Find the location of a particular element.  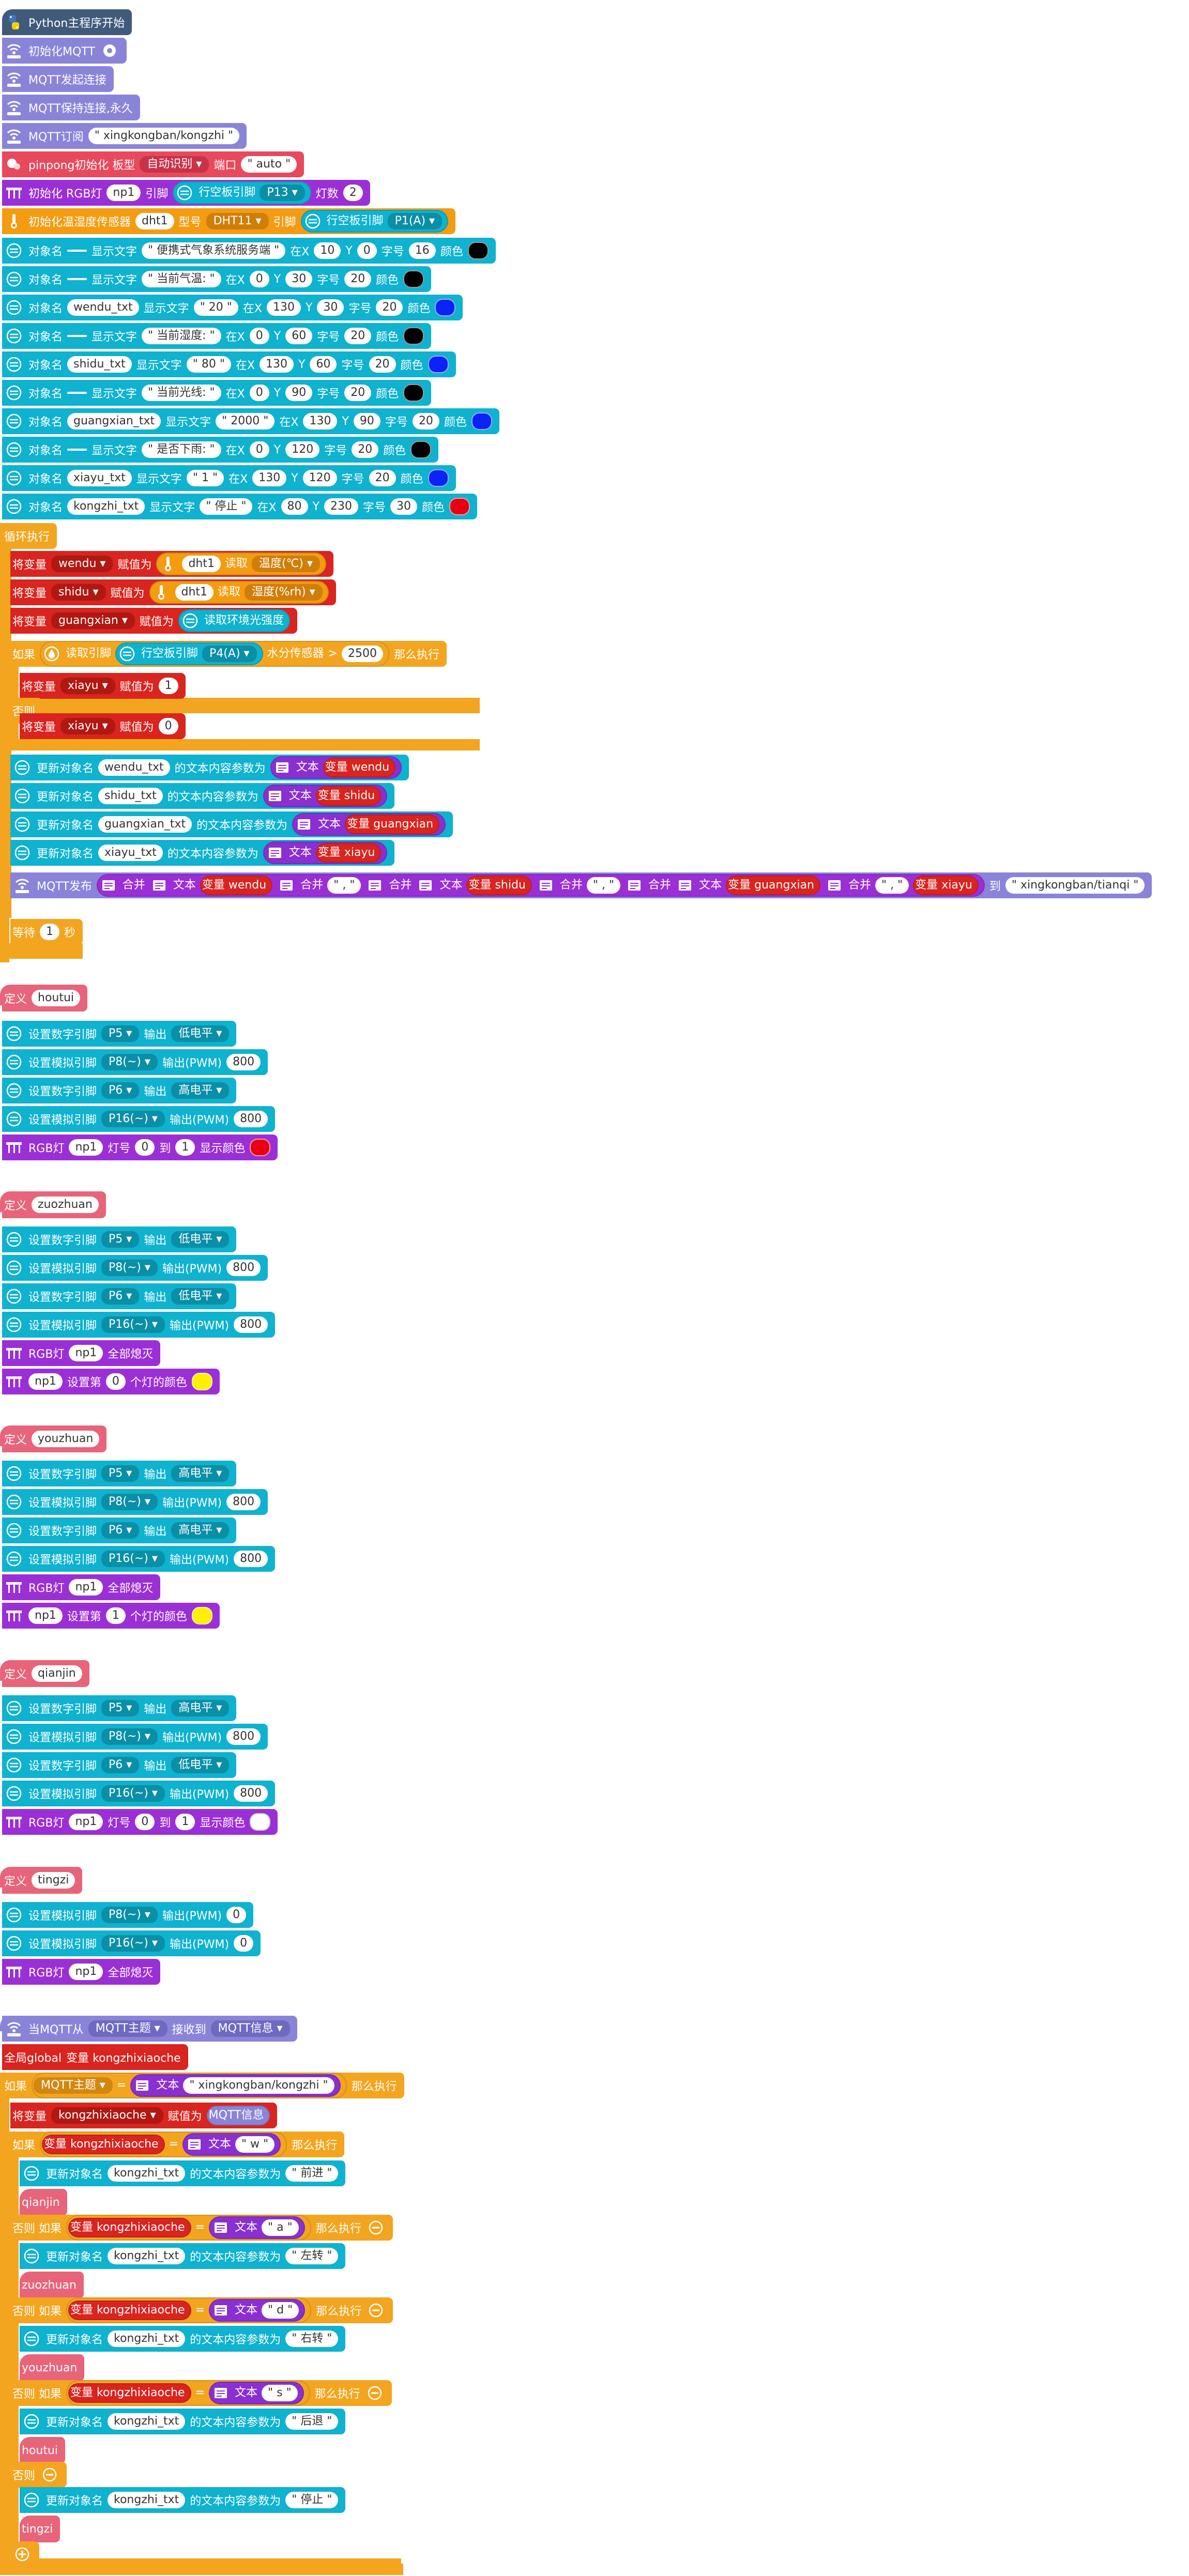

variable-block: 全局global 变量 kongzhixiaoche is located at coordinates (95, 2057).